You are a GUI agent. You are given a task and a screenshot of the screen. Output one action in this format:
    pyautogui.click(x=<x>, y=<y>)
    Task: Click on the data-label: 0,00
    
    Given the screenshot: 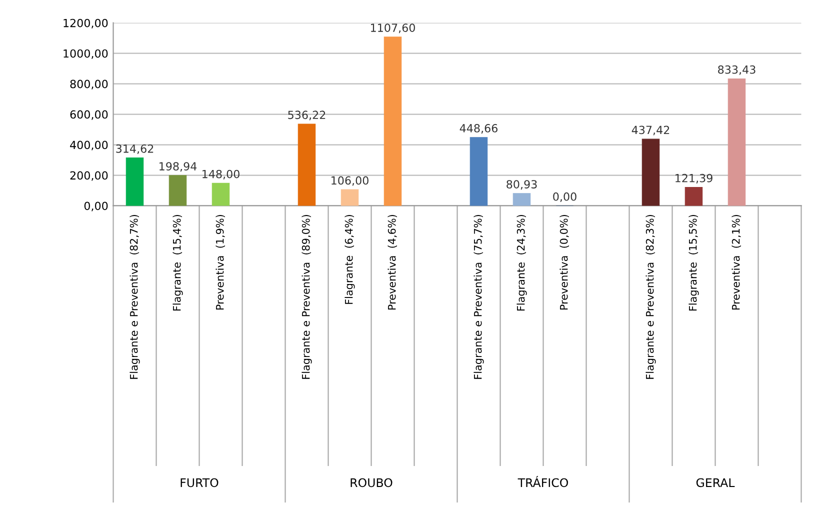 What is the action you would take?
    pyautogui.click(x=564, y=197)
    